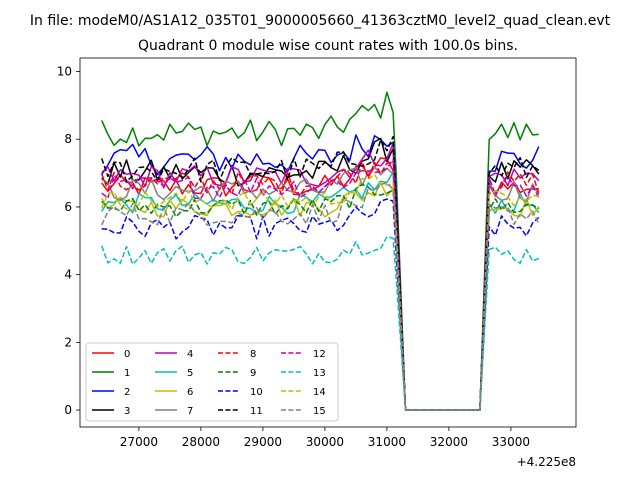  I want to click on legend-label: 6, so click(190, 392).